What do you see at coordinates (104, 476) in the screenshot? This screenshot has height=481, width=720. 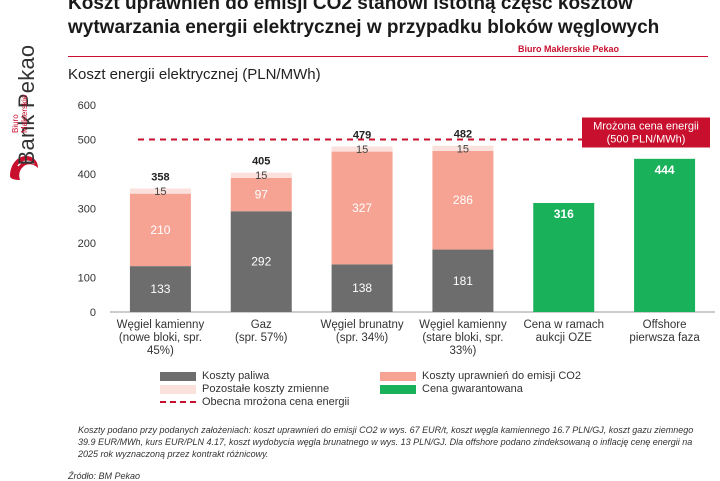 I see `source-note: Źródło: BM Pekao` at bounding box center [104, 476].